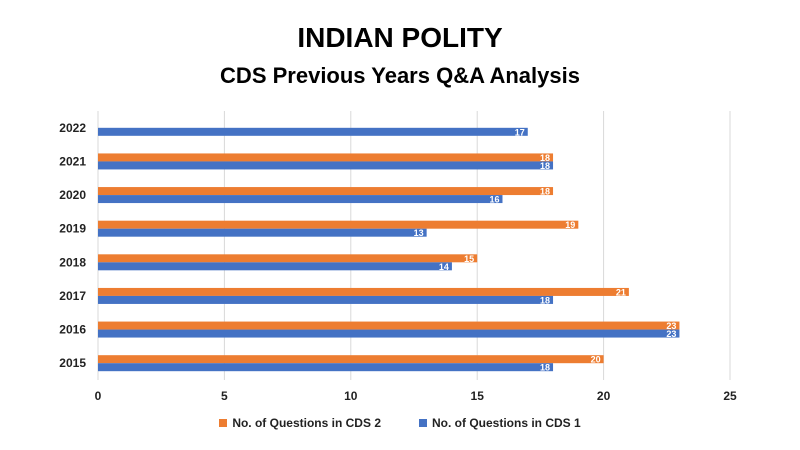 This screenshot has height=450, width=800. Describe the element at coordinates (469, 259) in the screenshot. I see `data-label: 15` at that location.